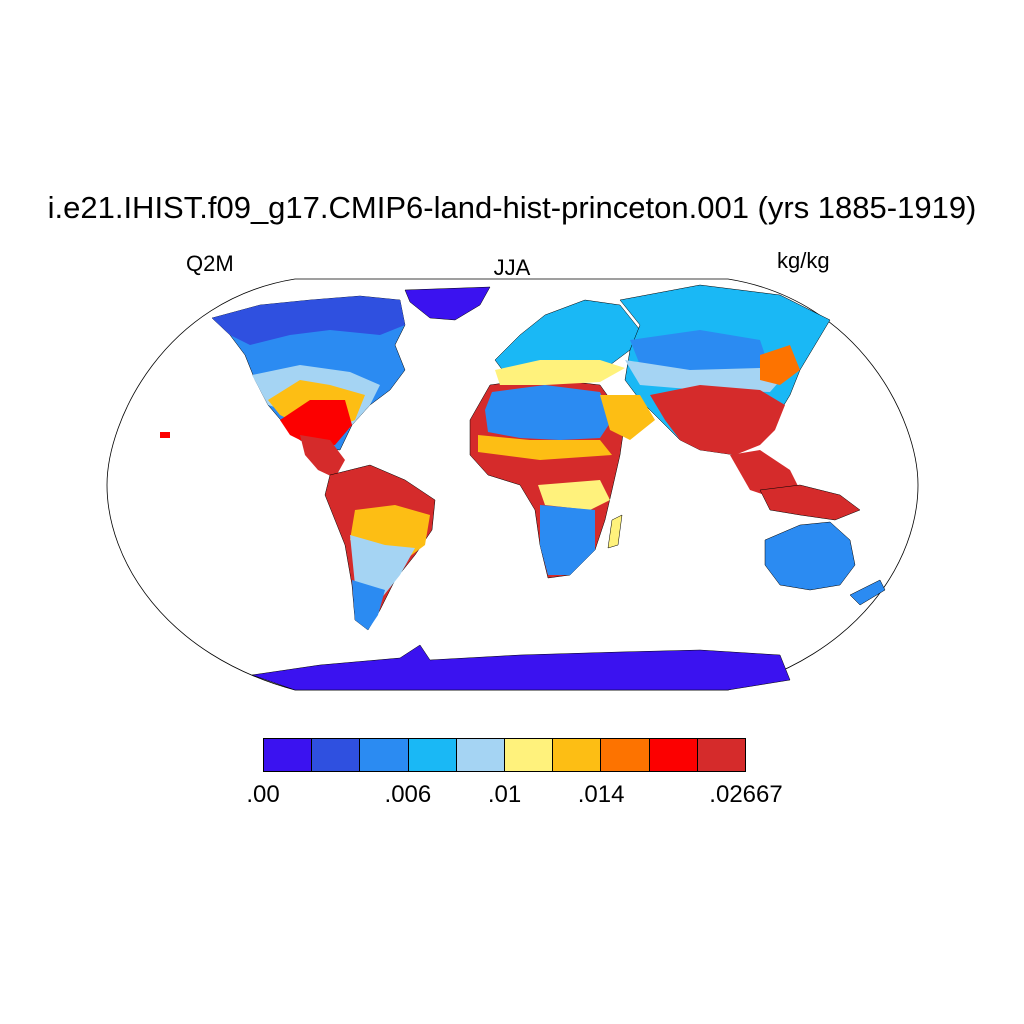  I want to click on hawaii-island, so click(165, 435).